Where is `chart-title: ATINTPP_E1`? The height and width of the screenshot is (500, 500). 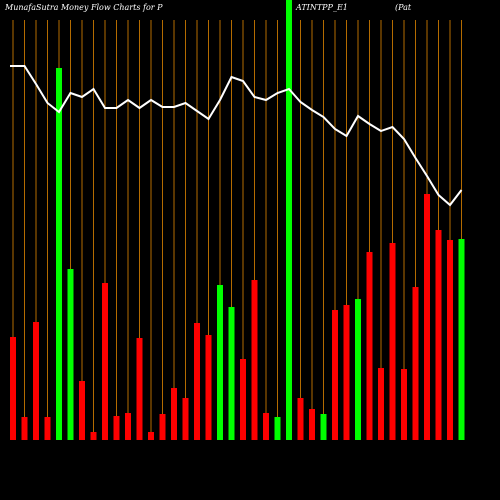
chart-title: ATINTPP_E1 is located at coordinates (321, 7).